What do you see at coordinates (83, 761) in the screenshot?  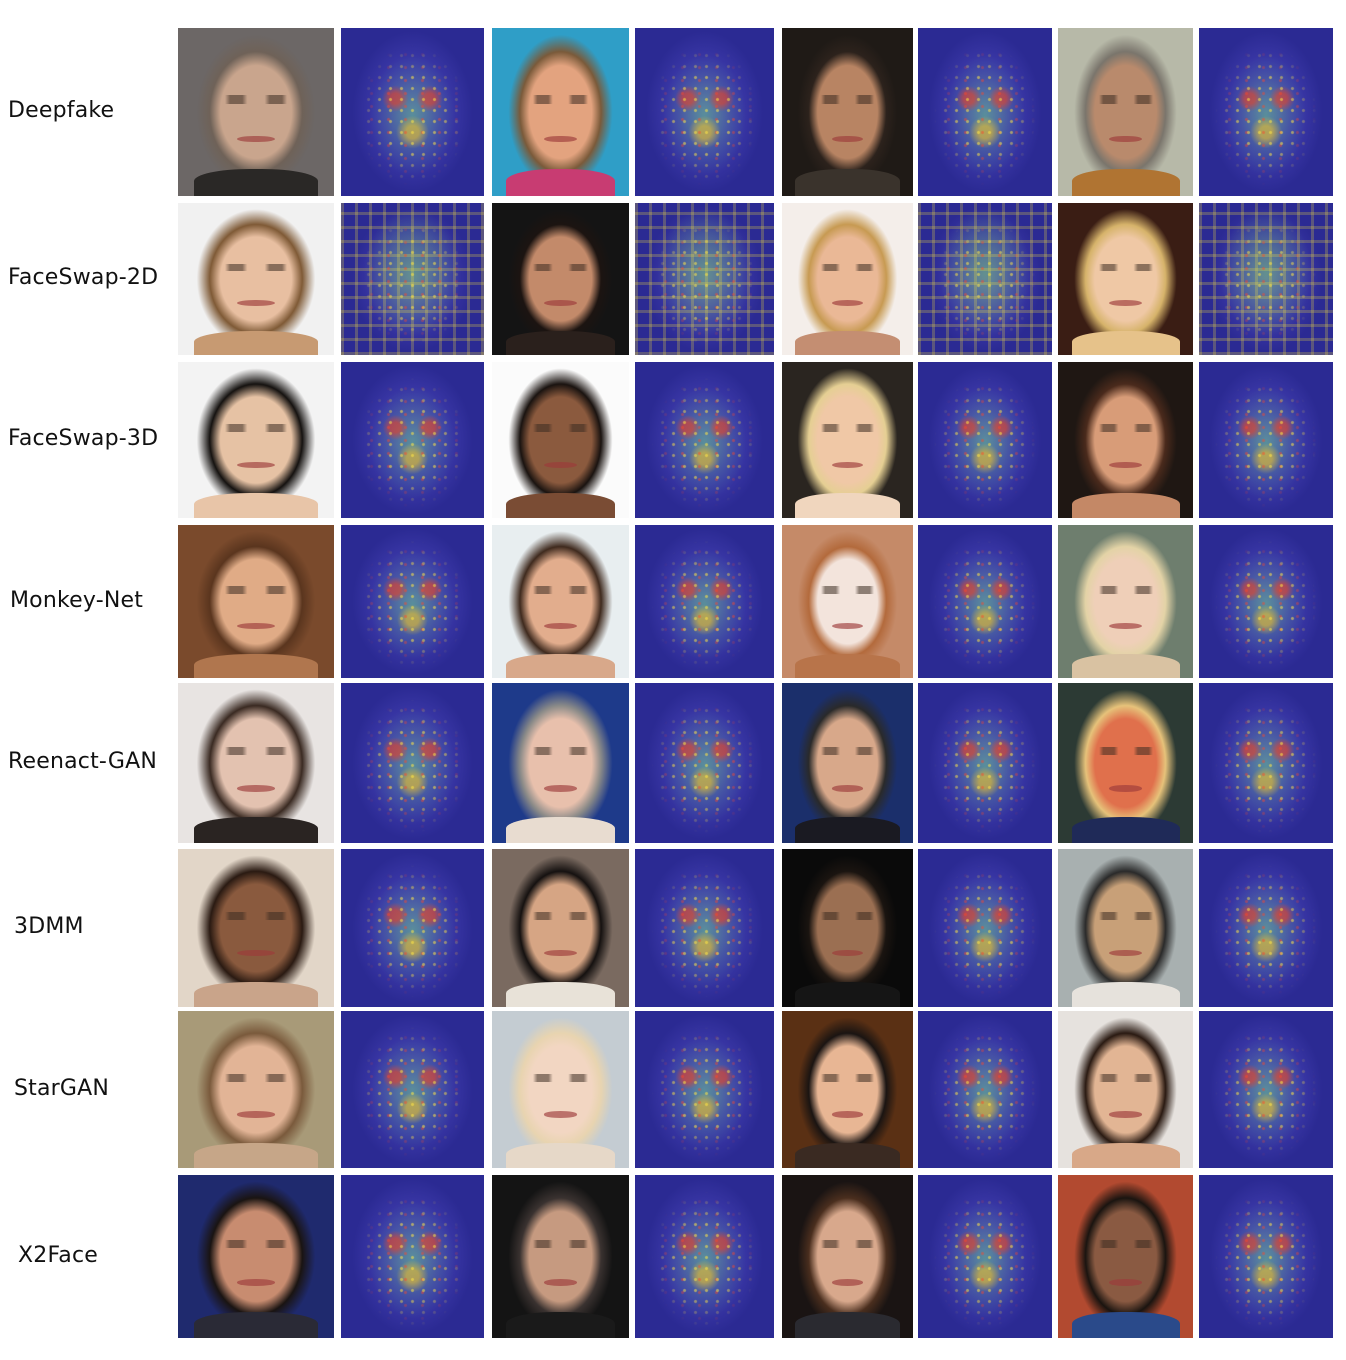 I see `row-label: Reenact-GAN` at bounding box center [83, 761].